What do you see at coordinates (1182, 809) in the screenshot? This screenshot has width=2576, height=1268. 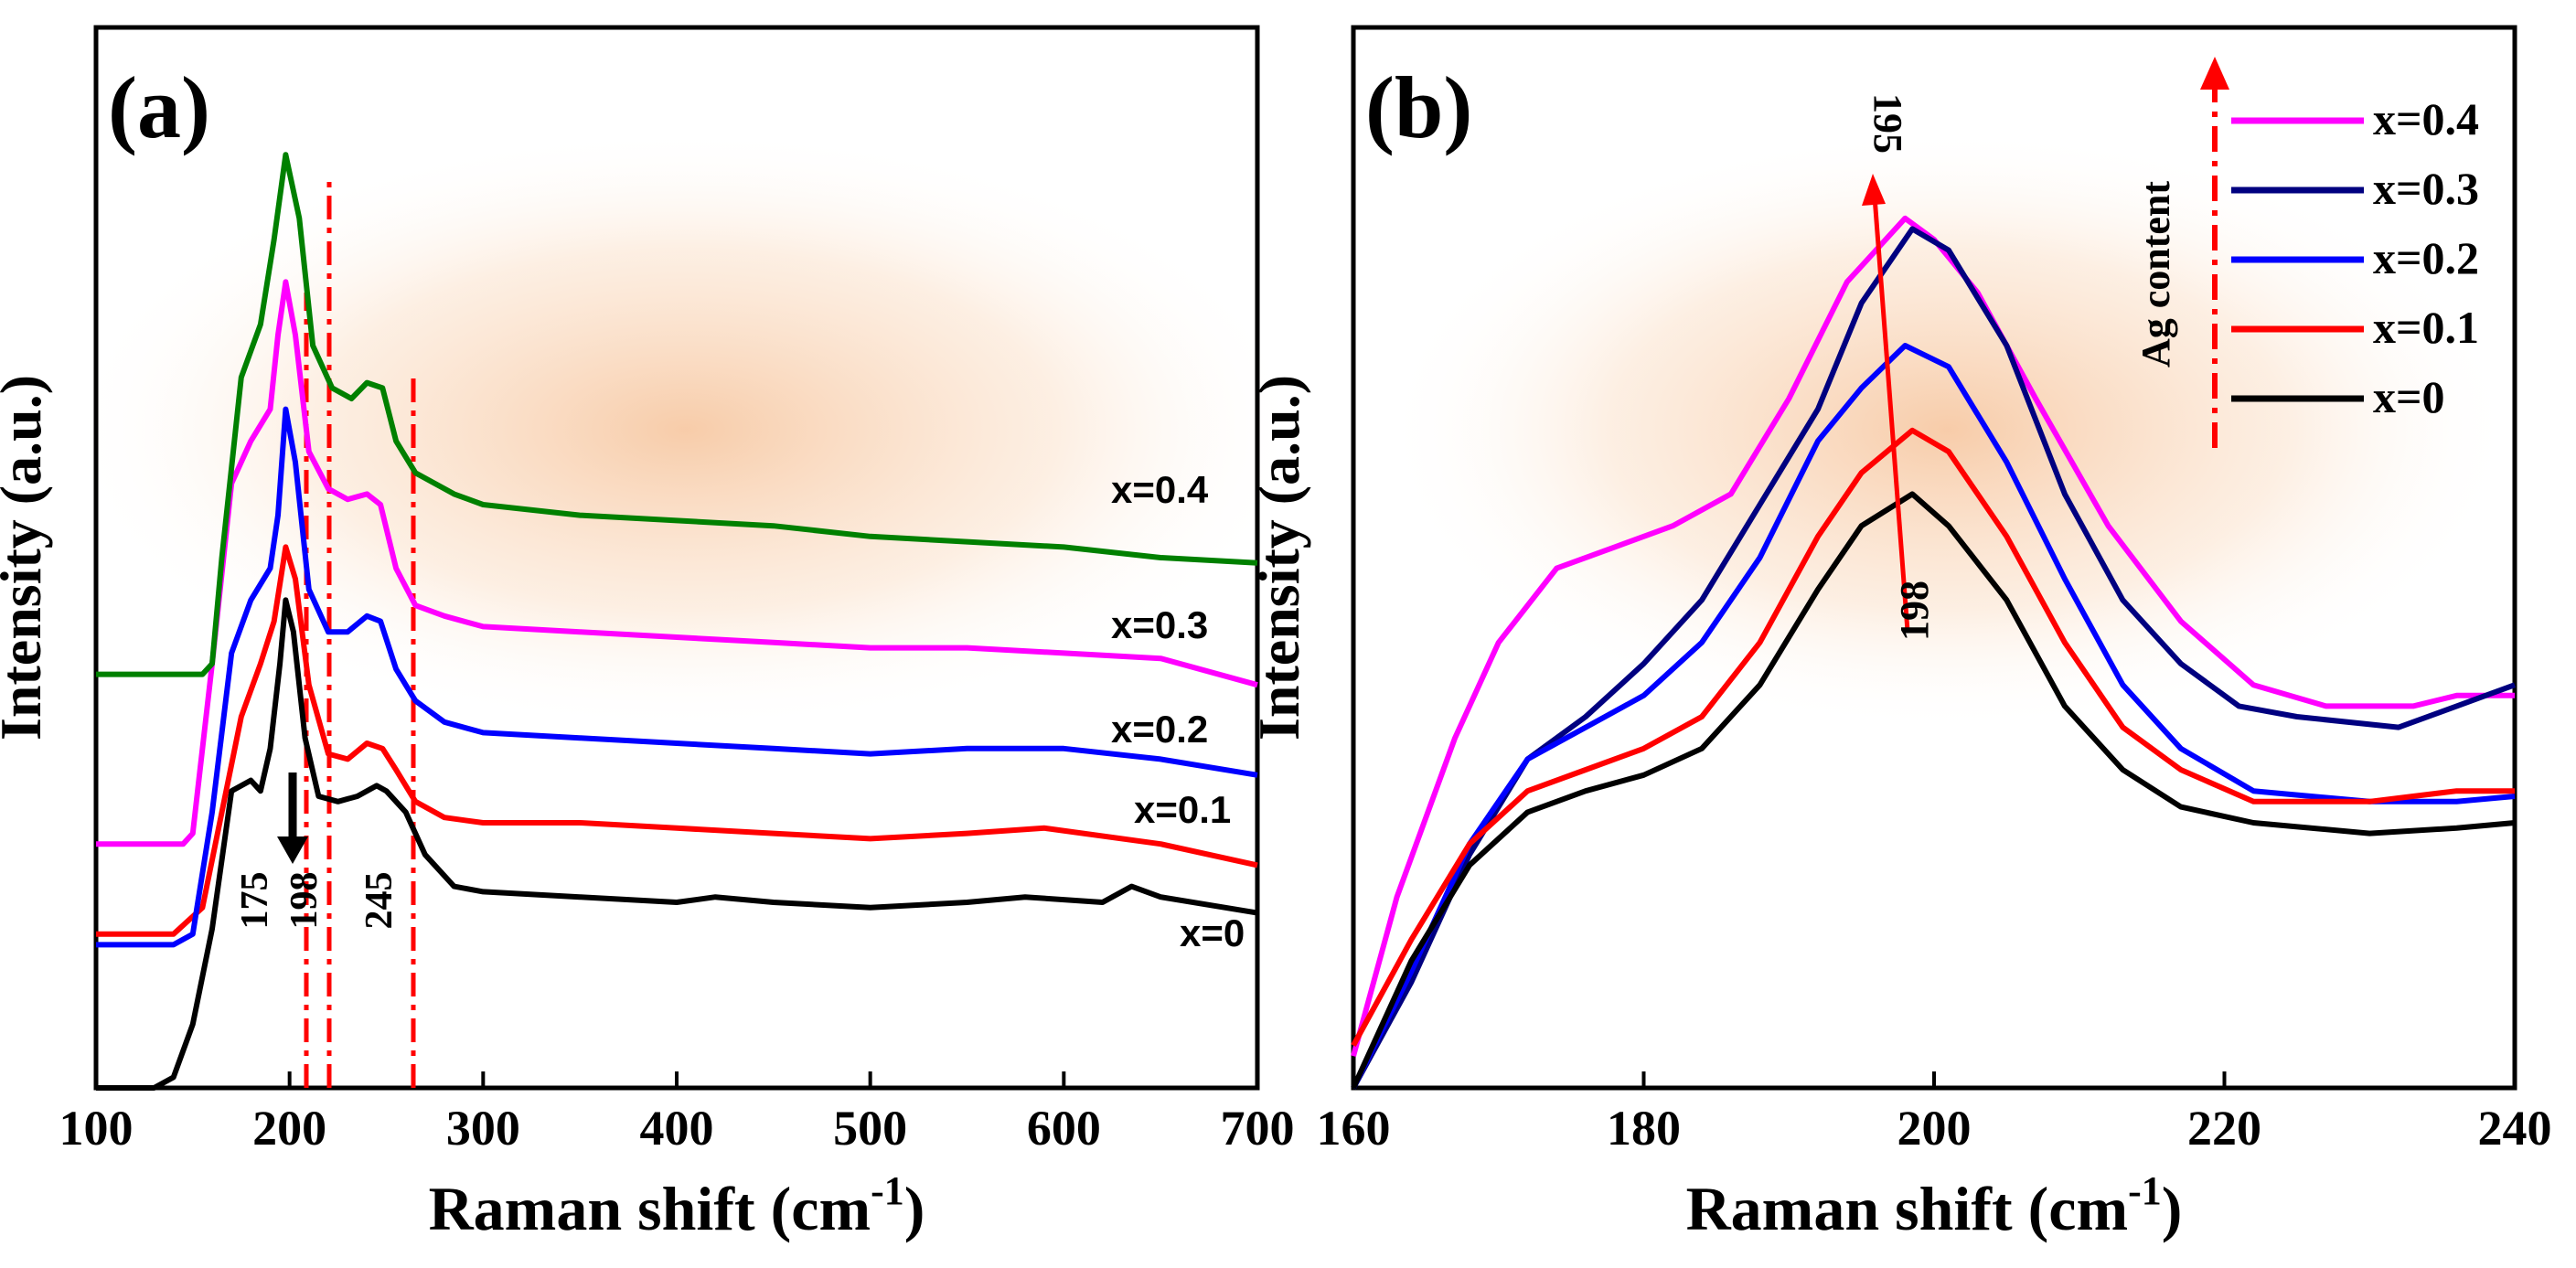 I see `curve-label-3: x=0.1` at bounding box center [1182, 809].